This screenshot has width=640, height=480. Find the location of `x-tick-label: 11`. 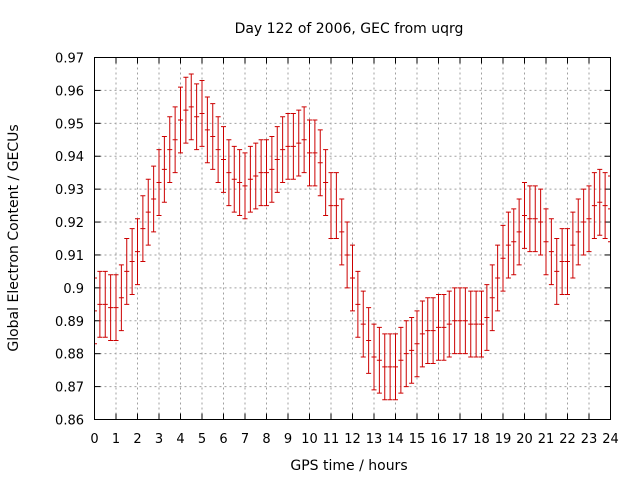

x-tick-label: 11 is located at coordinates (331, 439).